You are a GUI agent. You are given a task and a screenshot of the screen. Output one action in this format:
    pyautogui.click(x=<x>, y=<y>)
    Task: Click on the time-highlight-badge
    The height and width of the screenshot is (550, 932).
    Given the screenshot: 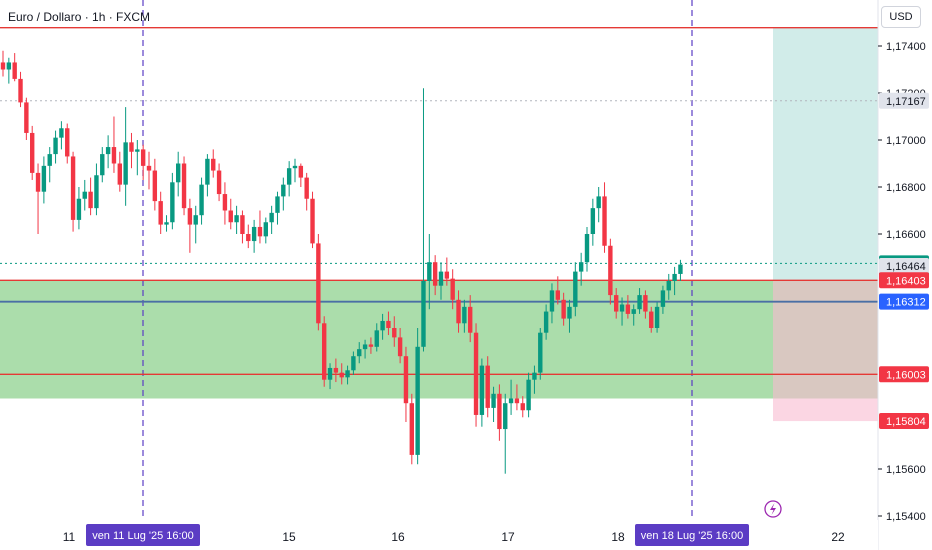 What is the action you would take?
    pyautogui.click(x=143, y=535)
    